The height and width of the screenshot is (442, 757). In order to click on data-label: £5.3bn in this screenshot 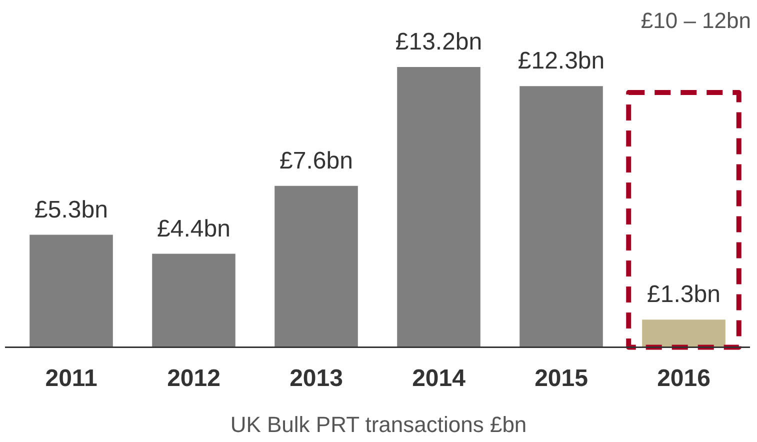, I will do `click(71, 210)`.